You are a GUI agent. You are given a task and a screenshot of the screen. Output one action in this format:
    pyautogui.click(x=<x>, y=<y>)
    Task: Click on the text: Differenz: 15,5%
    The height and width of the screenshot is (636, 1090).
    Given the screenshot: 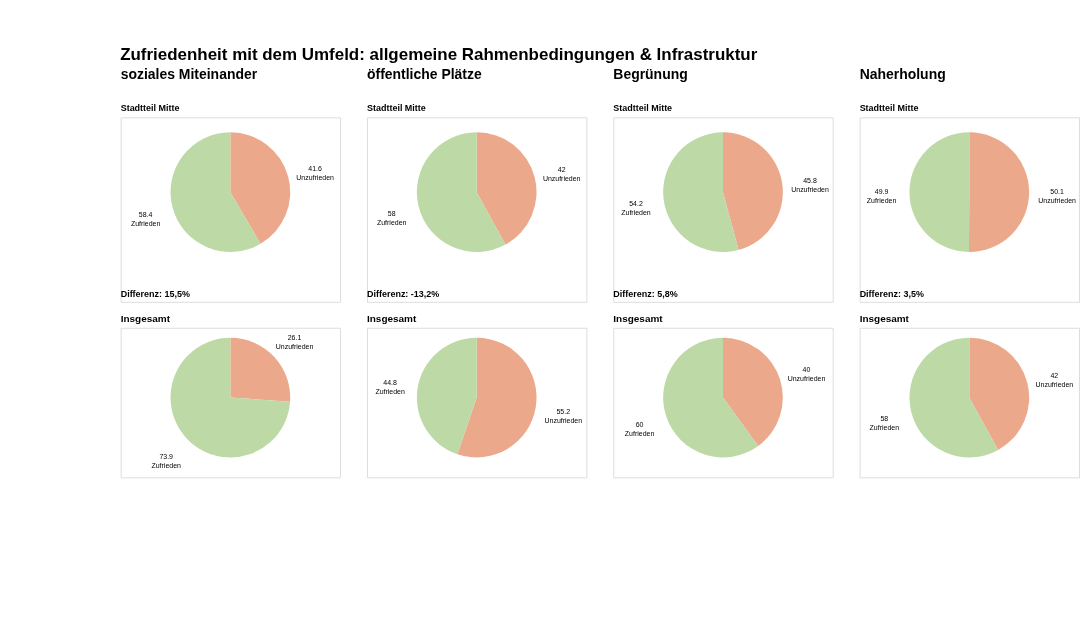 What is the action you would take?
    pyautogui.click(x=155, y=293)
    